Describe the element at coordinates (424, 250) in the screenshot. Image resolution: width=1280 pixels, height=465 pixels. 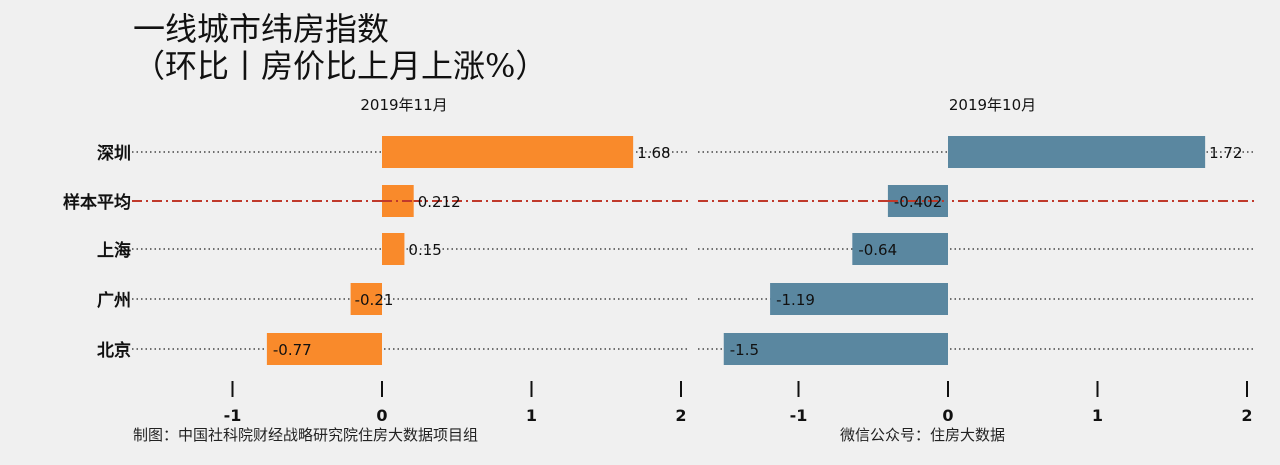
I see `data-label: 0.15` at that location.